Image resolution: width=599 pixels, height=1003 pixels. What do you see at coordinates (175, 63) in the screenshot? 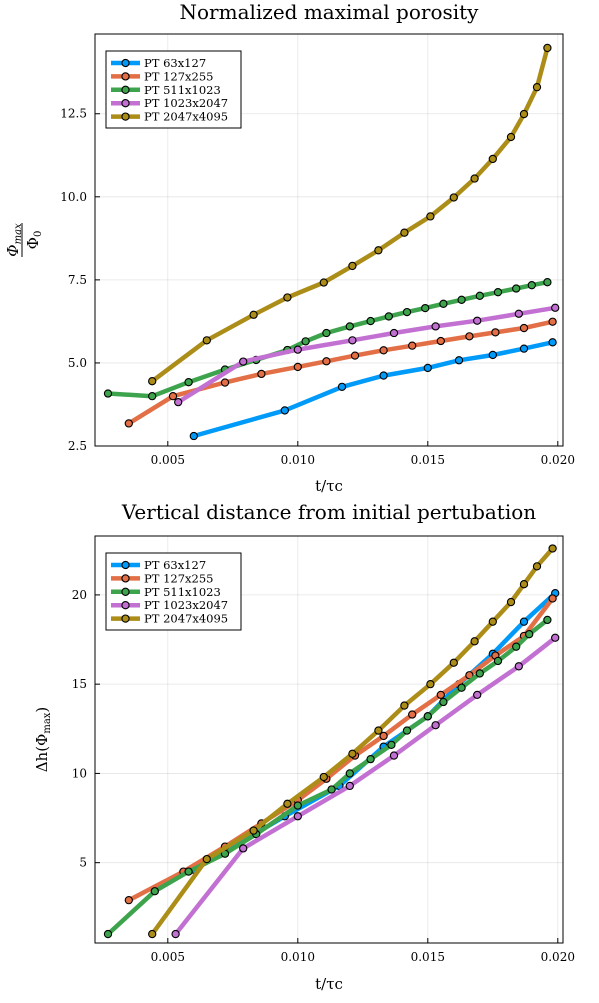
I see `legend-entry: PT 63x127` at bounding box center [175, 63].